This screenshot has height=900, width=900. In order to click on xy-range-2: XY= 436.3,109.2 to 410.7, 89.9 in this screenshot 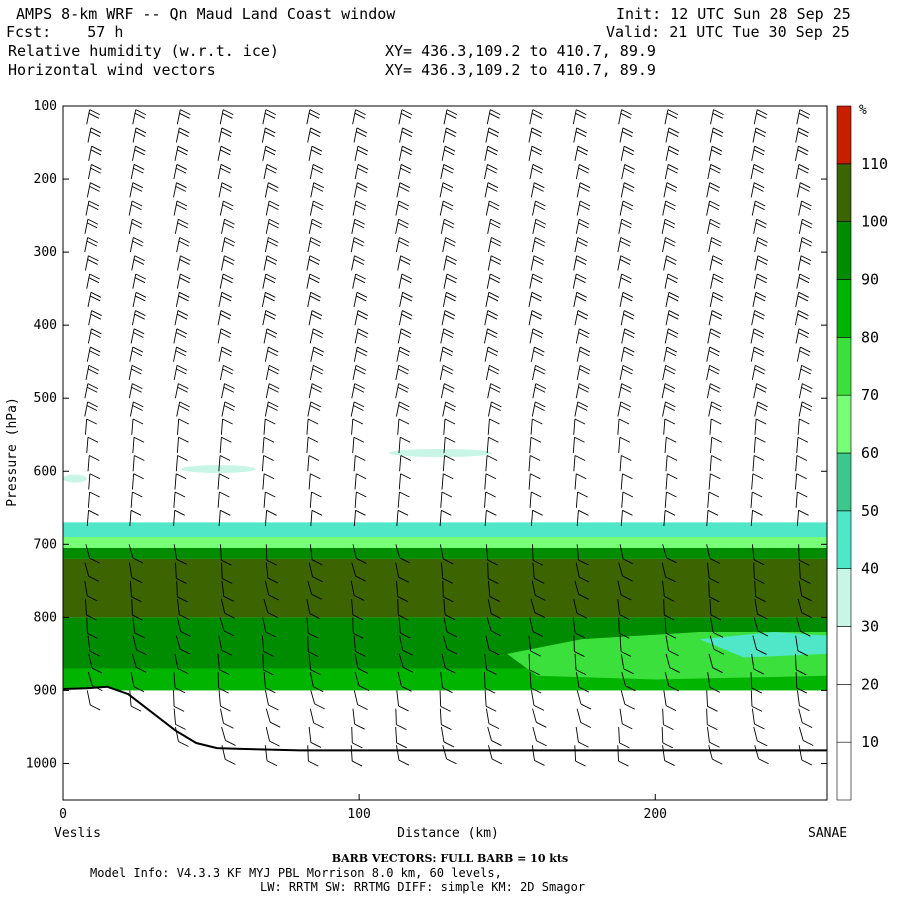, I will do `click(520, 70)`.